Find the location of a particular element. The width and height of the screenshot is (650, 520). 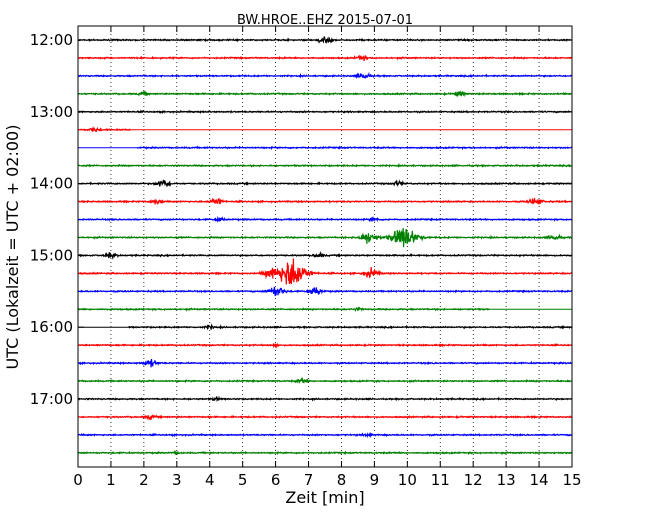

x-tick-label: 10 is located at coordinates (407, 480).